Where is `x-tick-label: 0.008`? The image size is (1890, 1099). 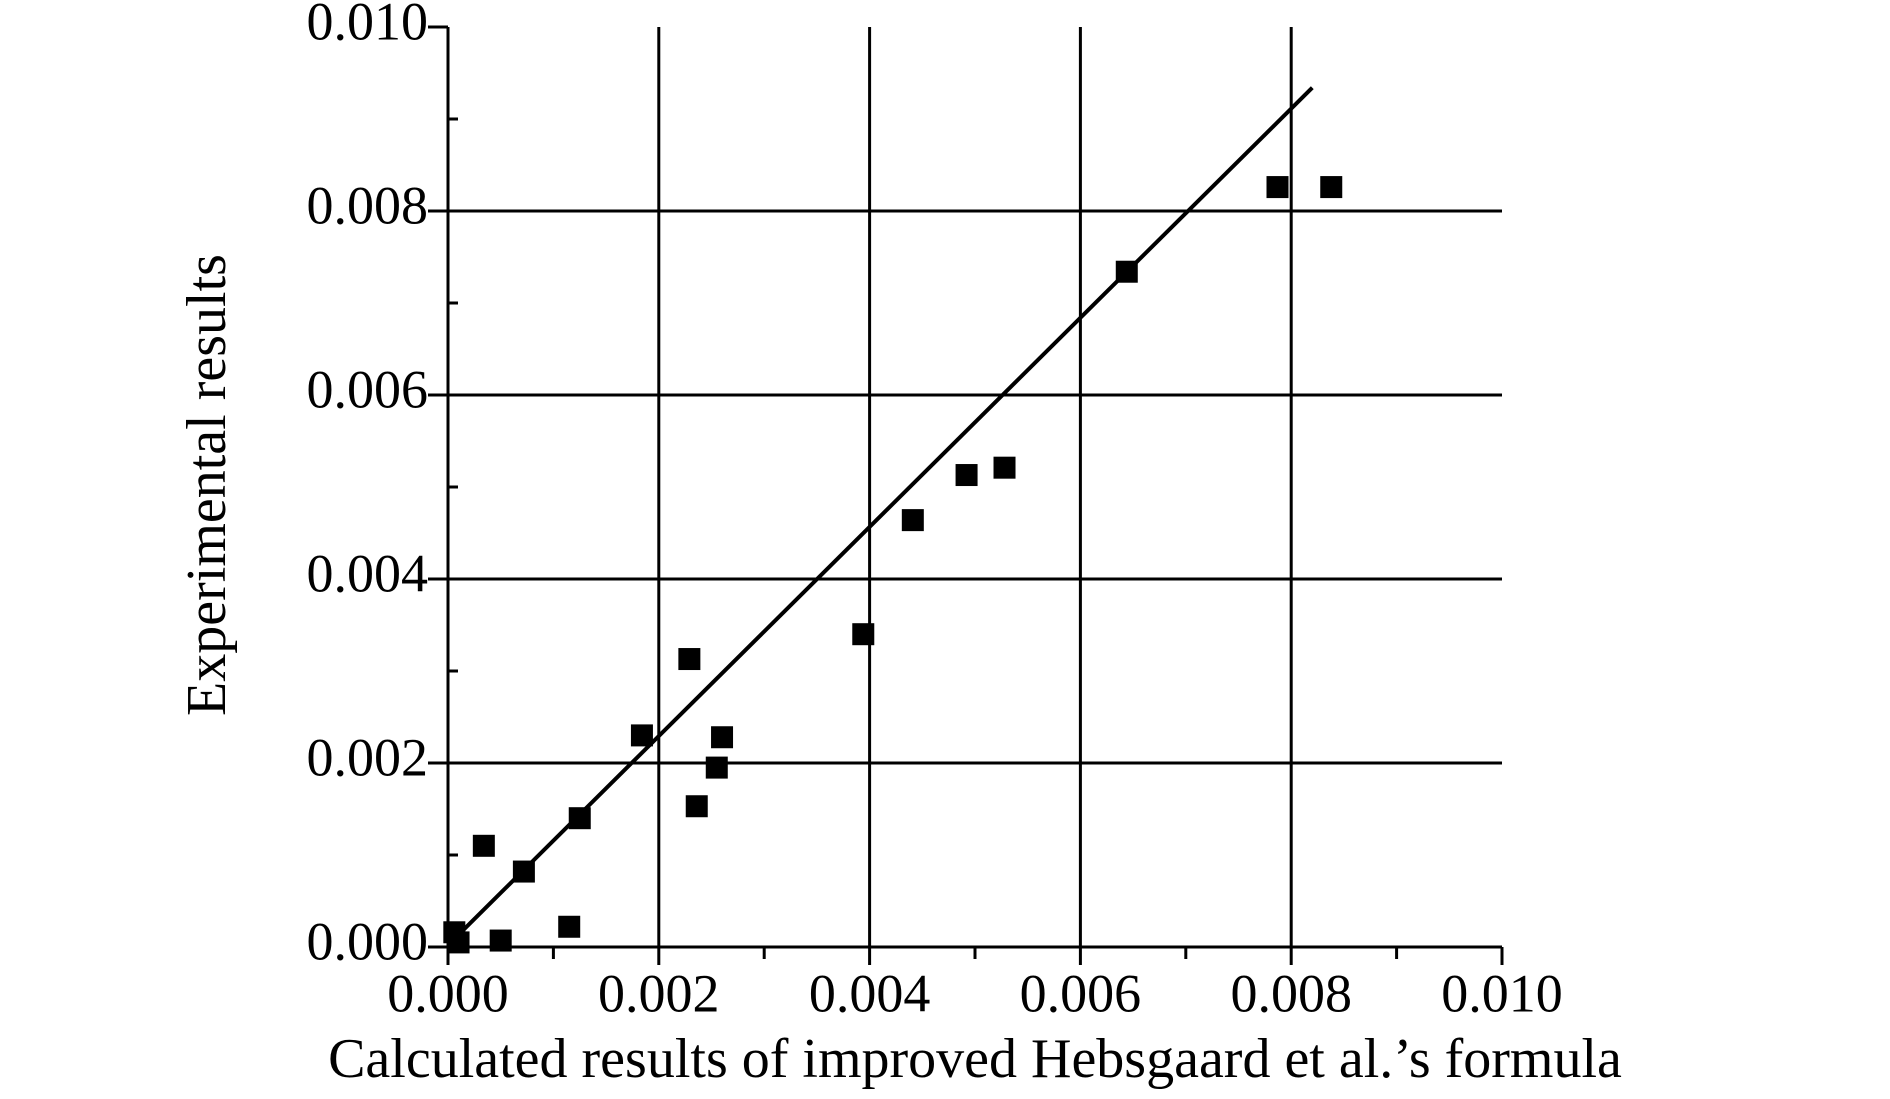 x-tick-label: 0.008 is located at coordinates (1291, 993).